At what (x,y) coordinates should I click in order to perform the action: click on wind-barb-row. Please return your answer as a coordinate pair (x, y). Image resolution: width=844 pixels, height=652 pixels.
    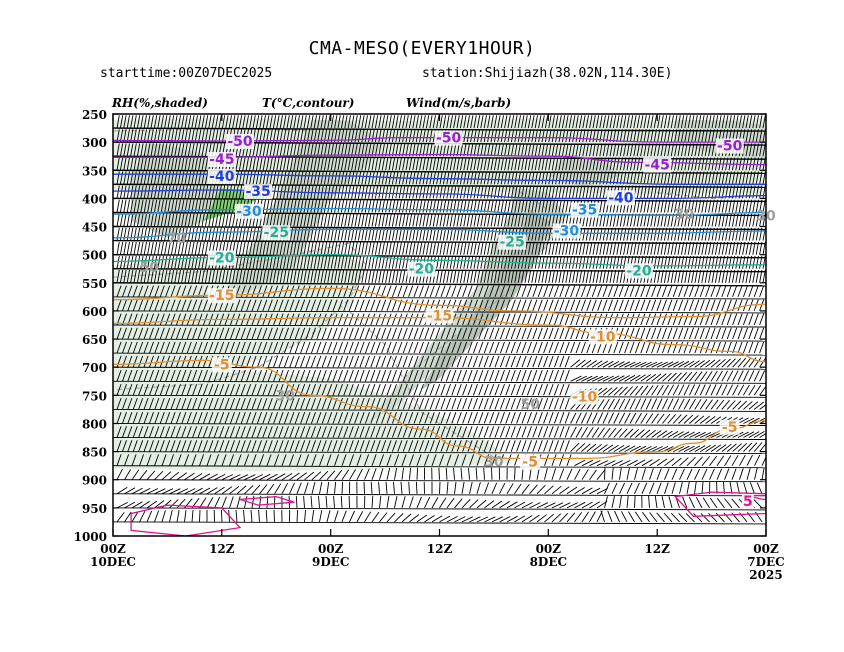
    Looking at the image, I should click on (439, 481).